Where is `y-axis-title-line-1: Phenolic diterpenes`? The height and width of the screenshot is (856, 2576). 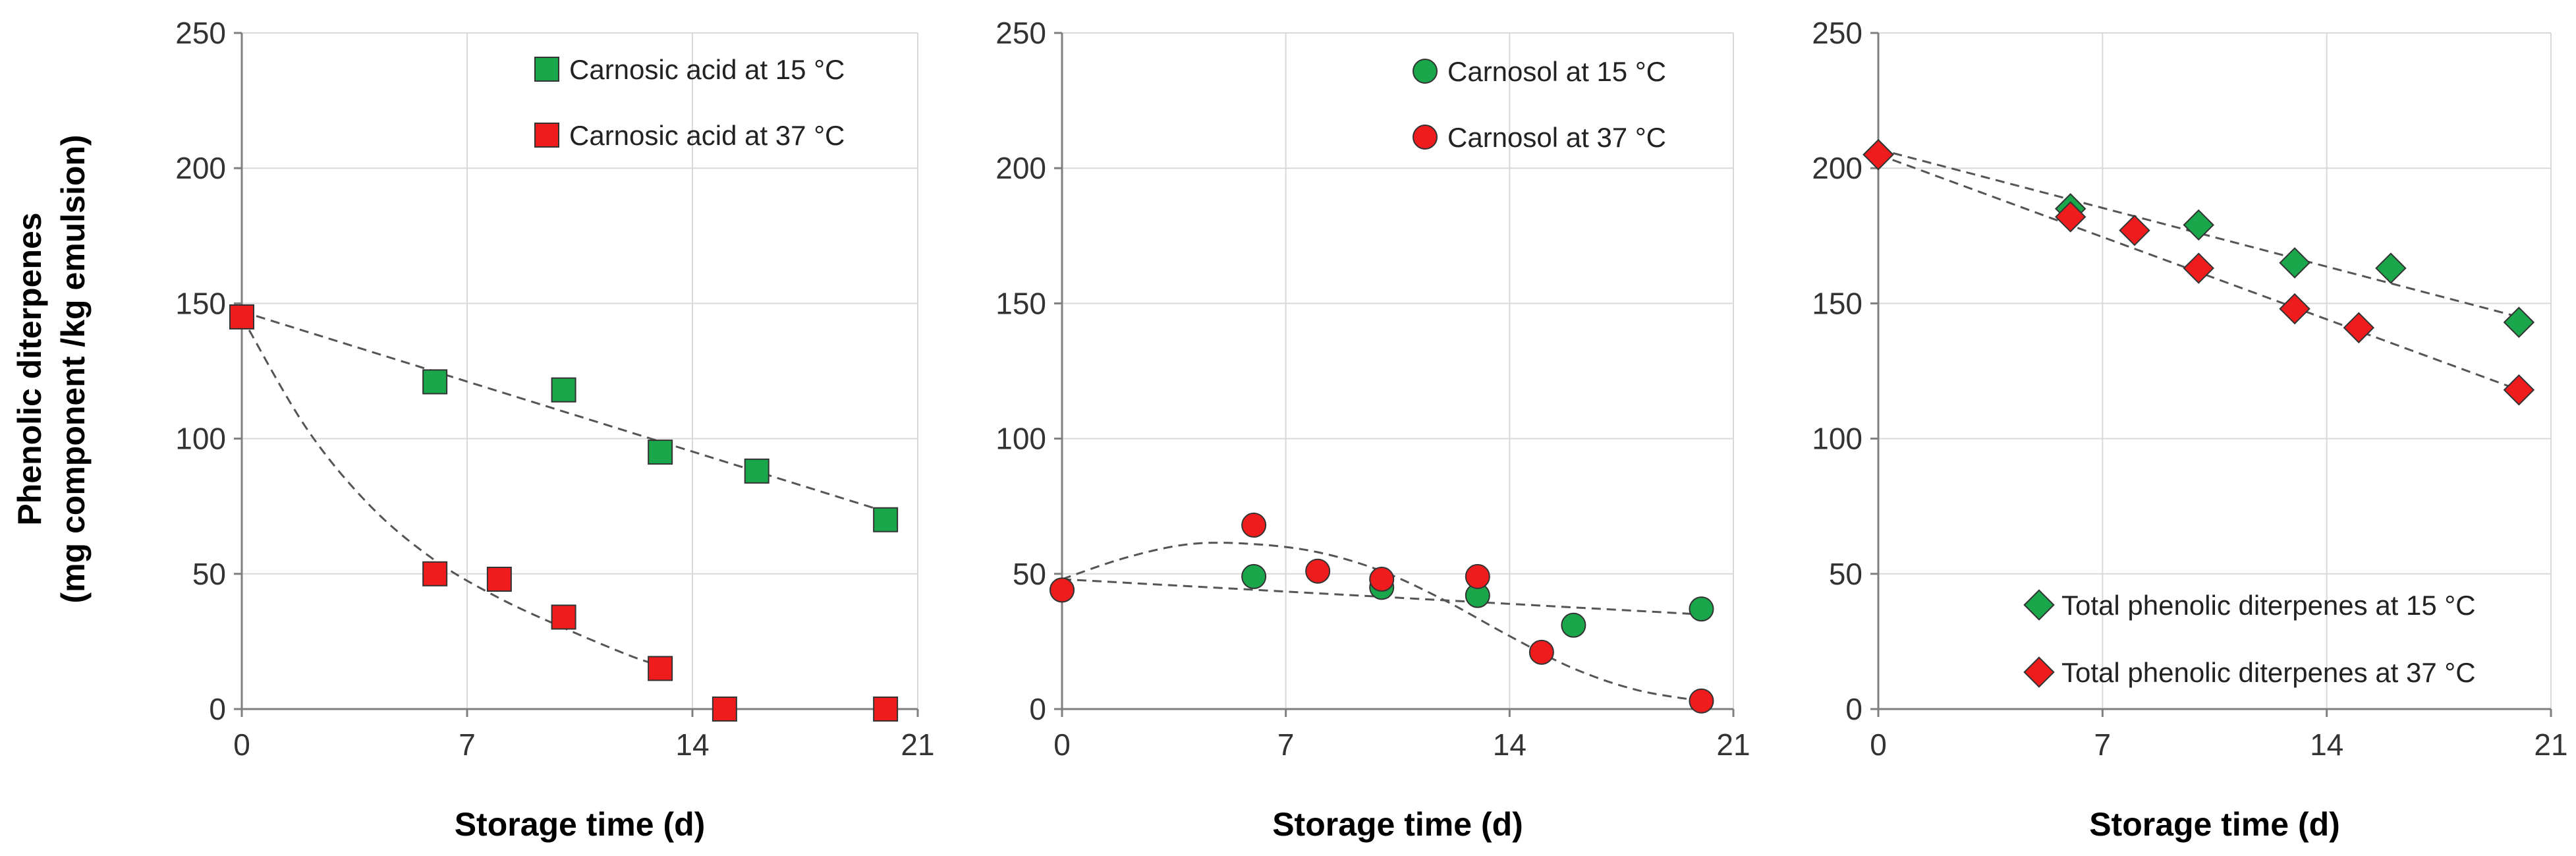 y-axis-title-line-1: Phenolic diterpenes is located at coordinates (29, 369).